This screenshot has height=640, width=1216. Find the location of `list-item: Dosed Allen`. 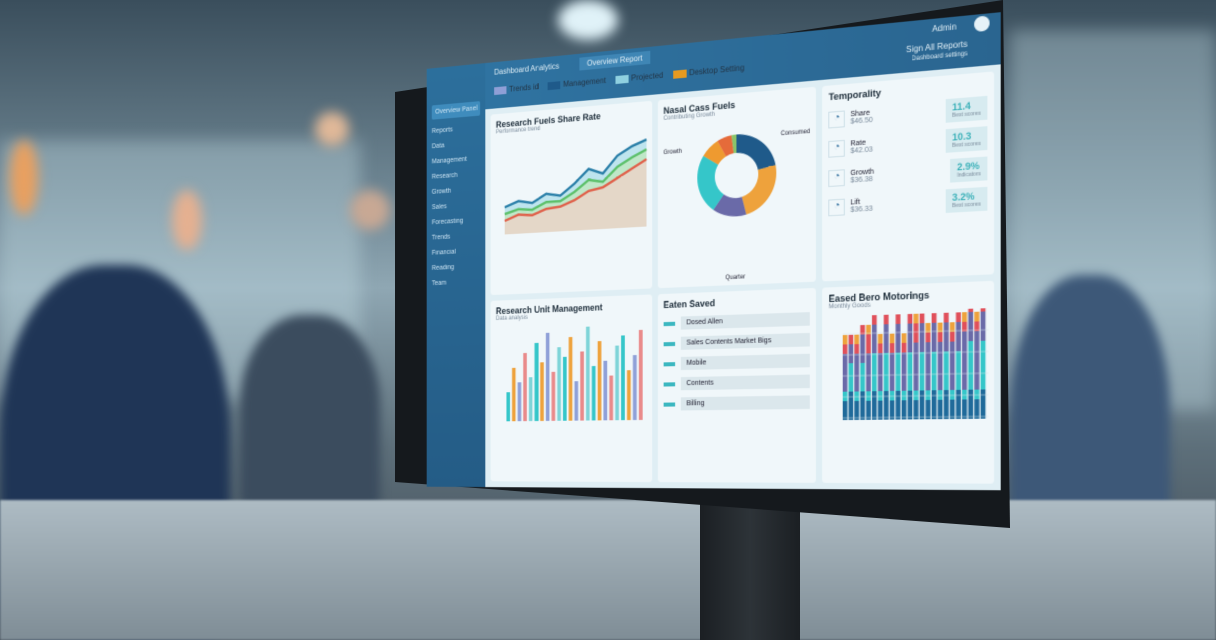

list-item: Dosed Allen is located at coordinates (737, 321).